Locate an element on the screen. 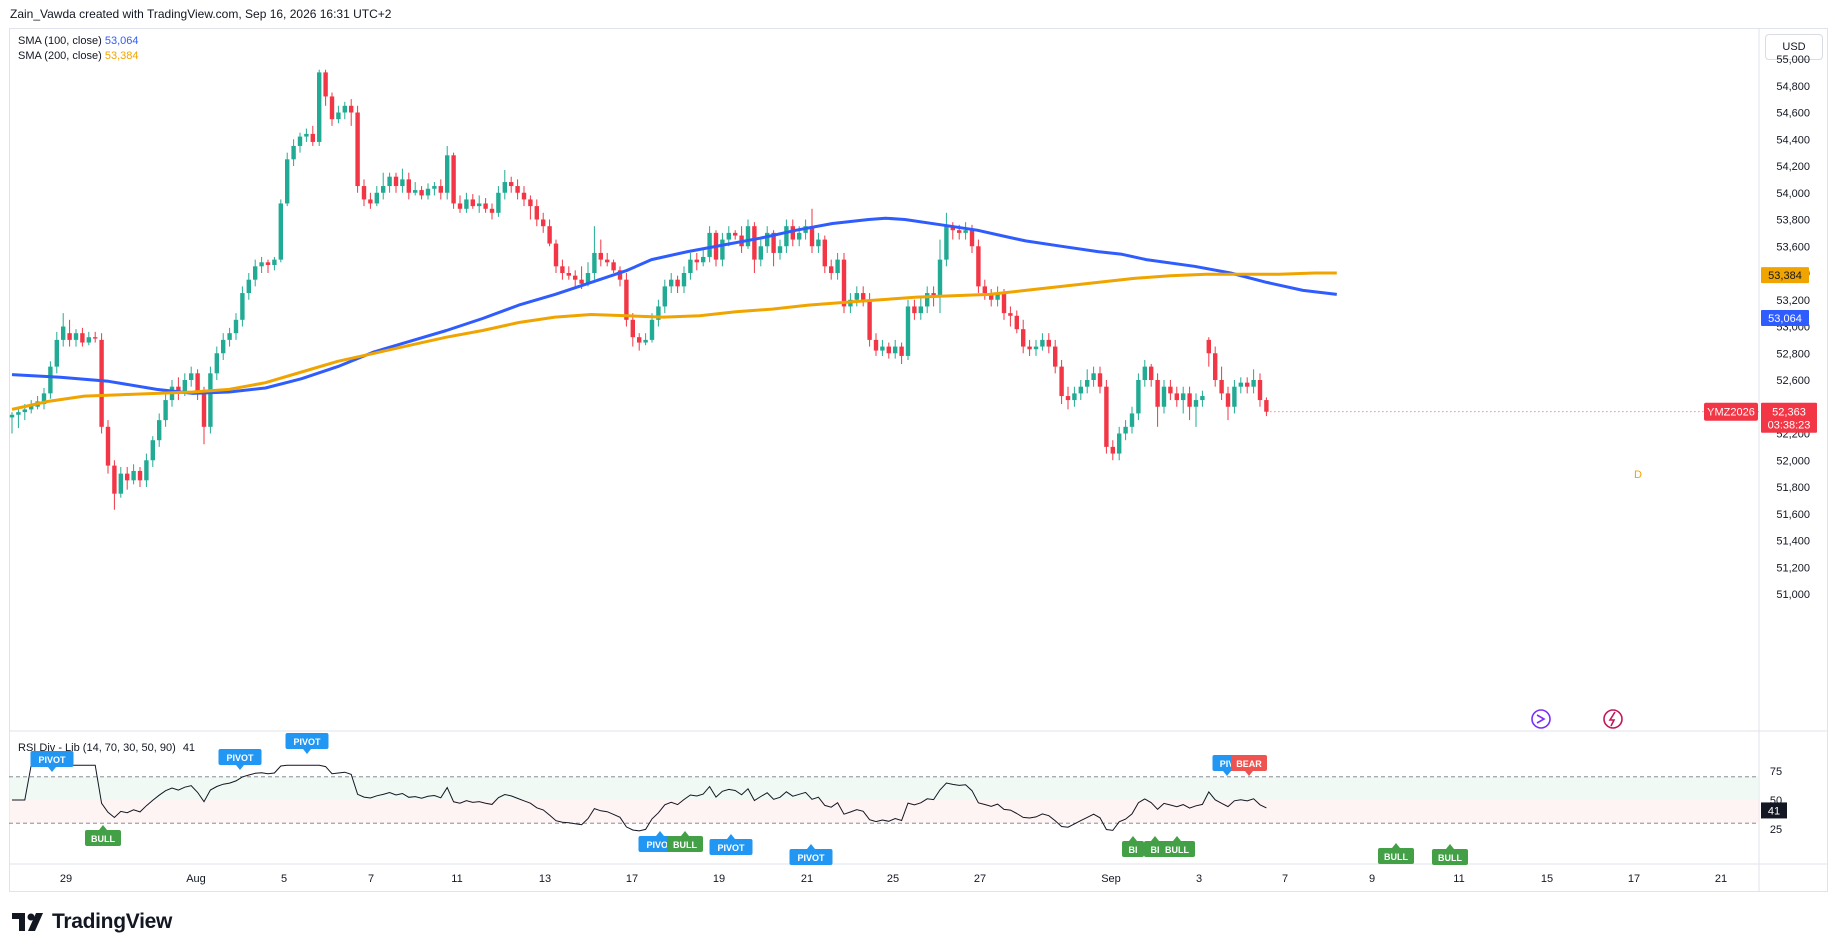 The height and width of the screenshot is (951, 1835). rsi-legend: RSI Div - Lib (14, 70, 30, 50, 90) 41 is located at coordinates (106, 748).